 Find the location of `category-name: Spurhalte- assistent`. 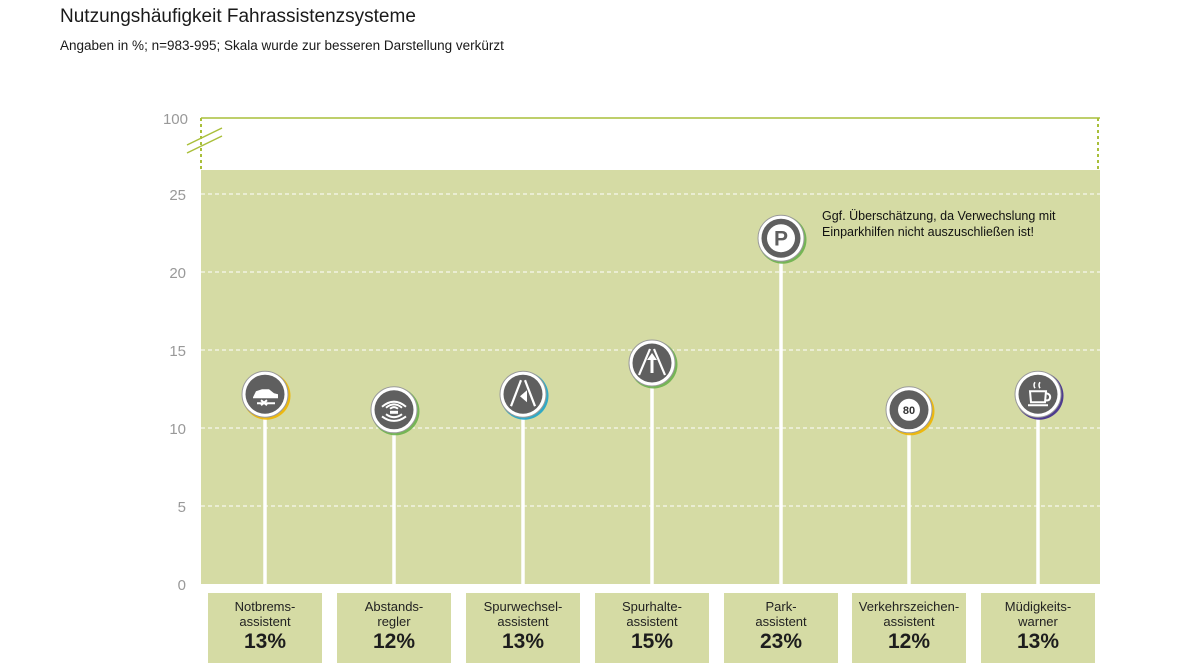

category-name: Spurhalte- assistent is located at coordinates (652, 614).